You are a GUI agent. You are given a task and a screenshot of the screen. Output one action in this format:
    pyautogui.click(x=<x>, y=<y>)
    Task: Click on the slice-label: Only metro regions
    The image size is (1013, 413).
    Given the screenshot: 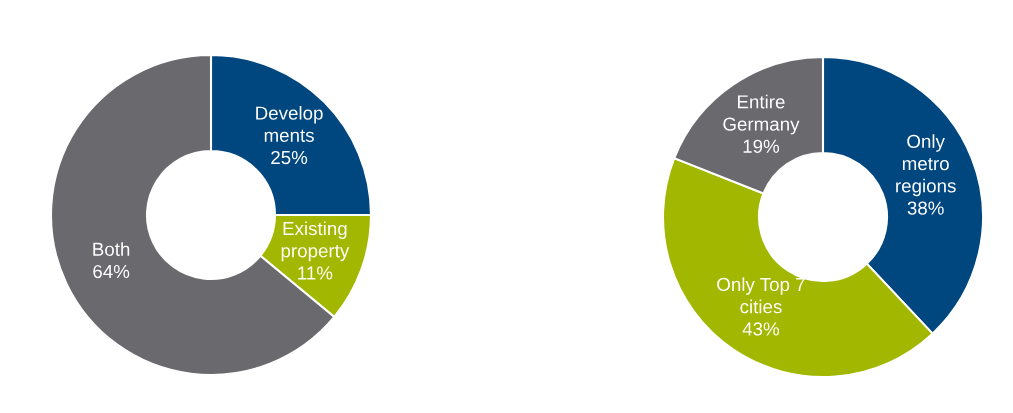 What is the action you would take?
    pyautogui.click(x=926, y=165)
    